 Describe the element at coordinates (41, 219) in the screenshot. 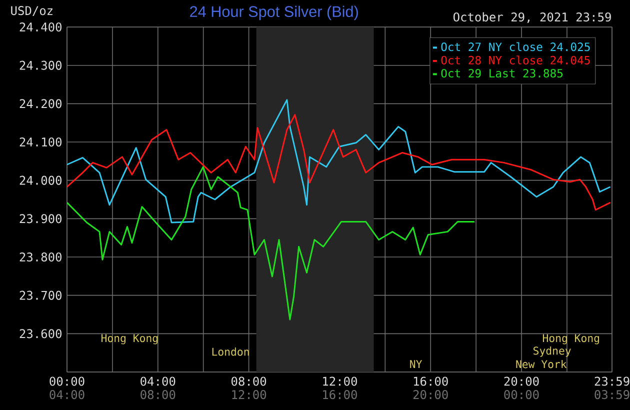

I see `y-tick-label: 23.900` at that location.